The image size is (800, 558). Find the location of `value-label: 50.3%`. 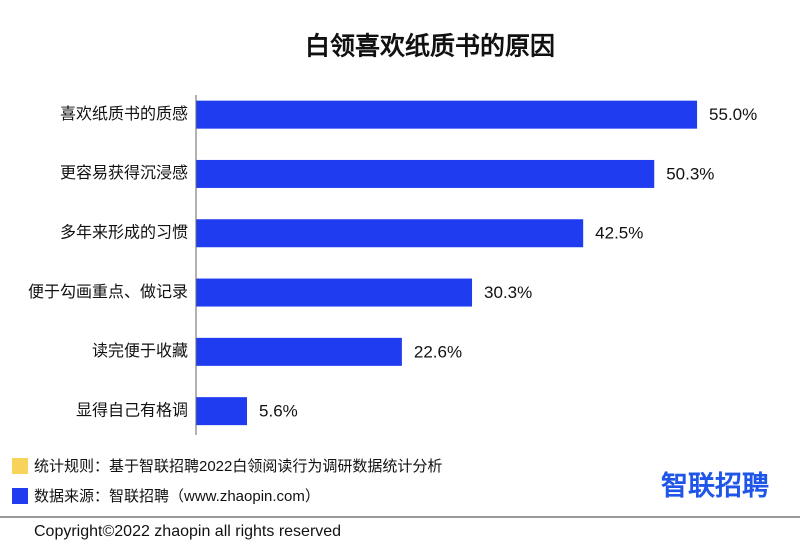

value-label: 50.3% is located at coordinates (690, 173).